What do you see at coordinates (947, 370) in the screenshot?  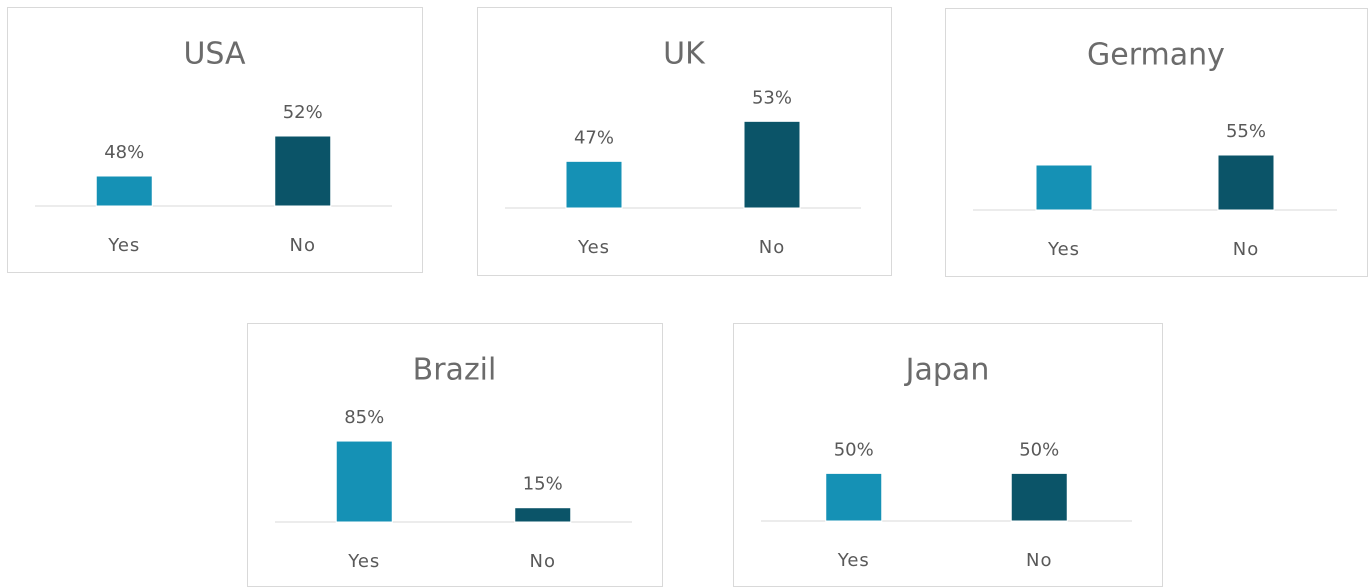 I see `chart-title: Japan` at bounding box center [947, 370].